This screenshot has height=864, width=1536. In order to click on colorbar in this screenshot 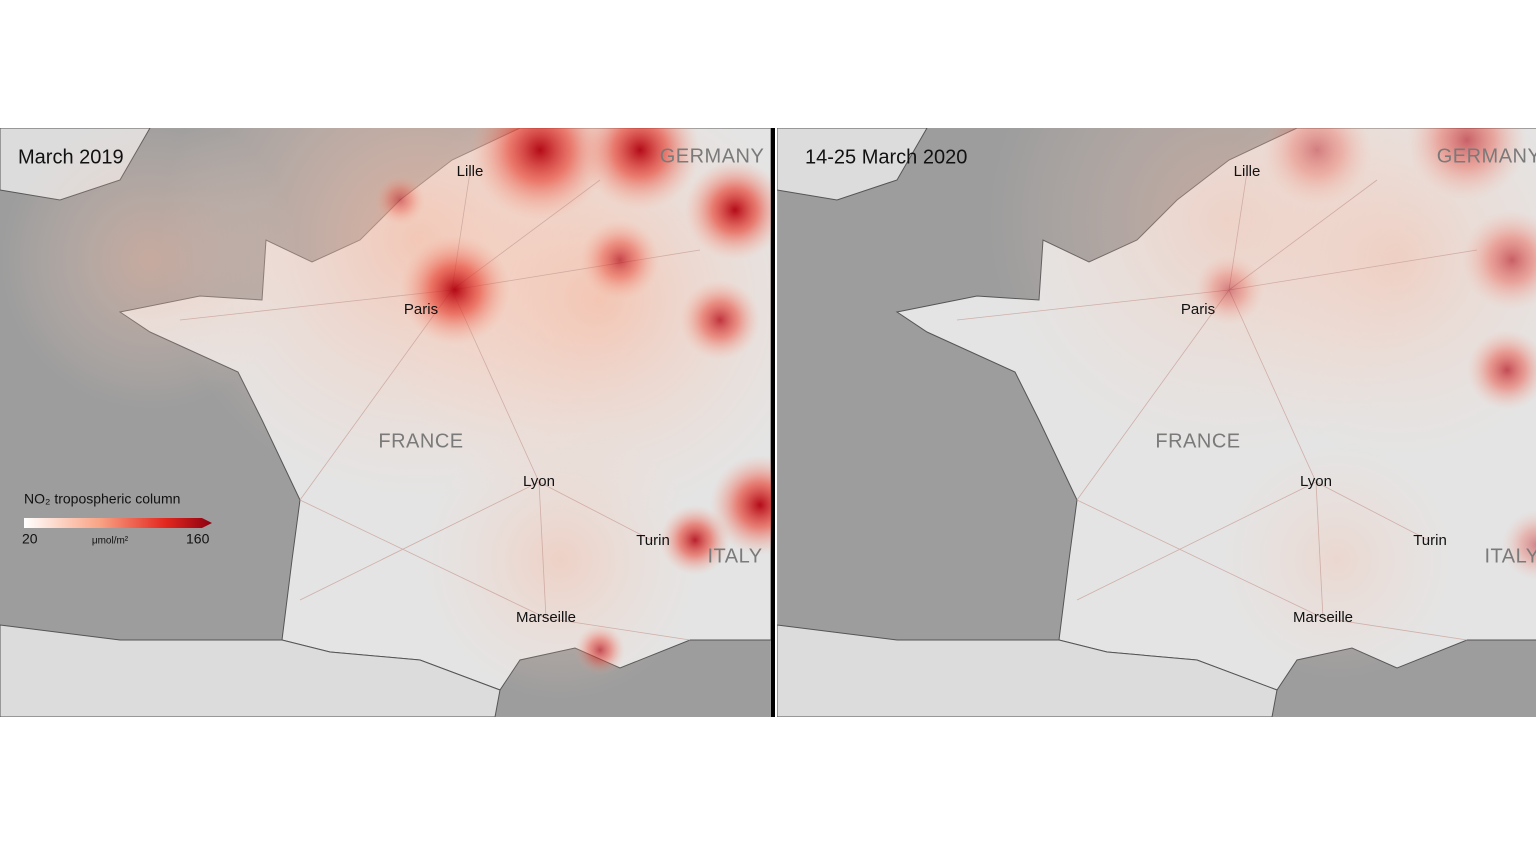, I will do `click(118, 523)`.